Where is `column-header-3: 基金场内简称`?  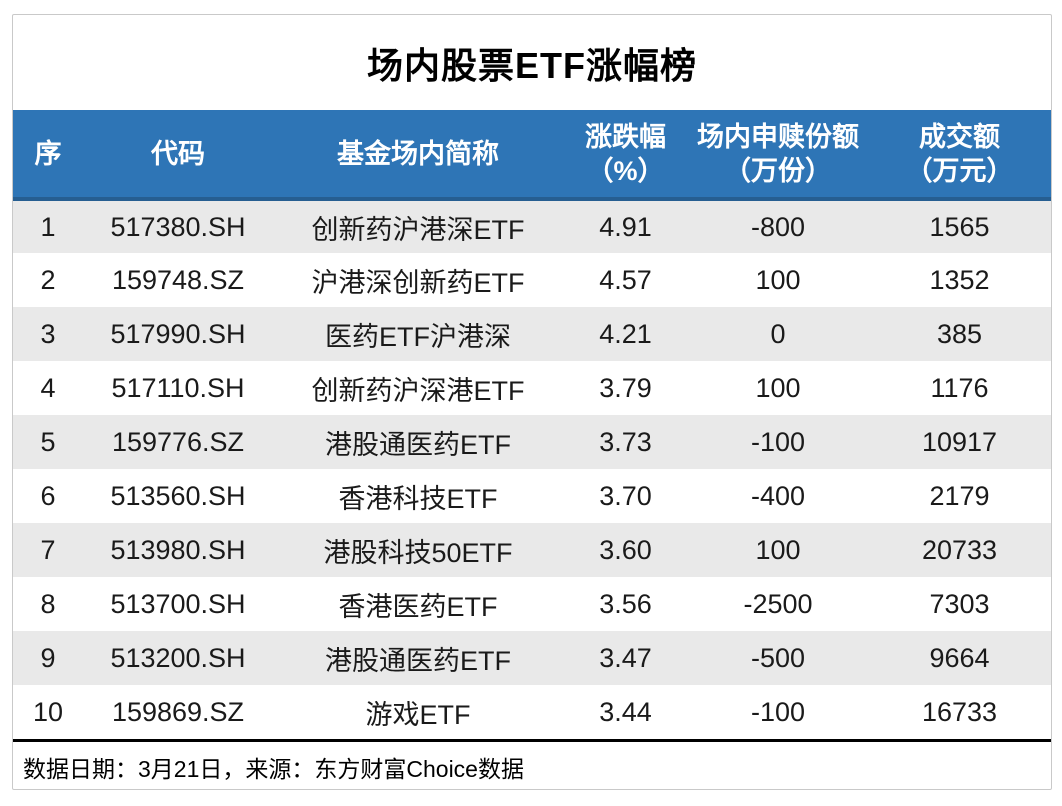 column-header-3: 基金场内简称 is located at coordinates (418, 155).